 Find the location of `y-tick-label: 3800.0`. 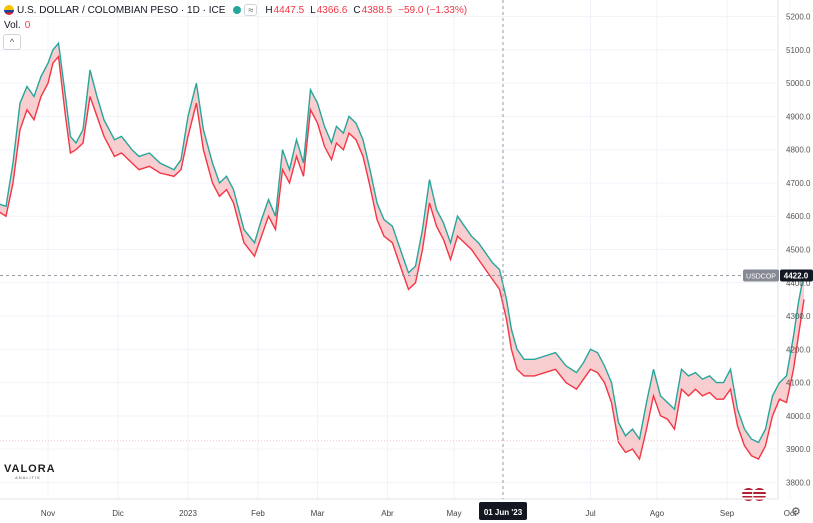

y-tick-label: 3800.0 is located at coordinates (798, 482).